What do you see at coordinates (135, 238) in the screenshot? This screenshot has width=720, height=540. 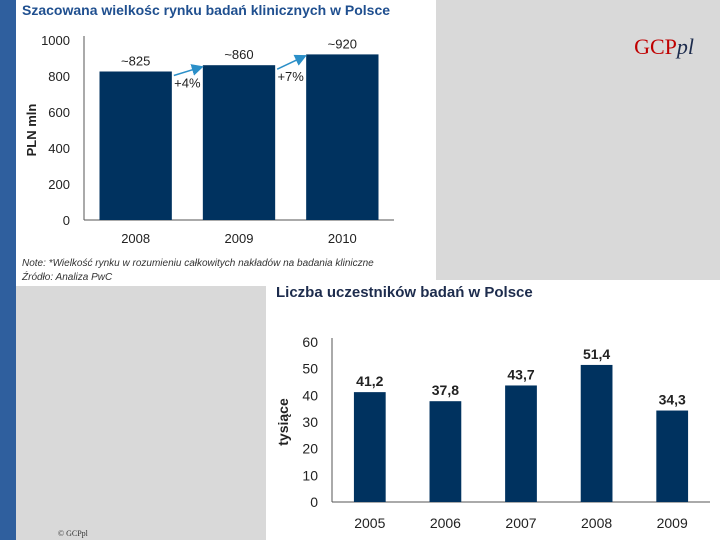 I see `chart1-category-label: 2008` at bounding box center [135, 238].